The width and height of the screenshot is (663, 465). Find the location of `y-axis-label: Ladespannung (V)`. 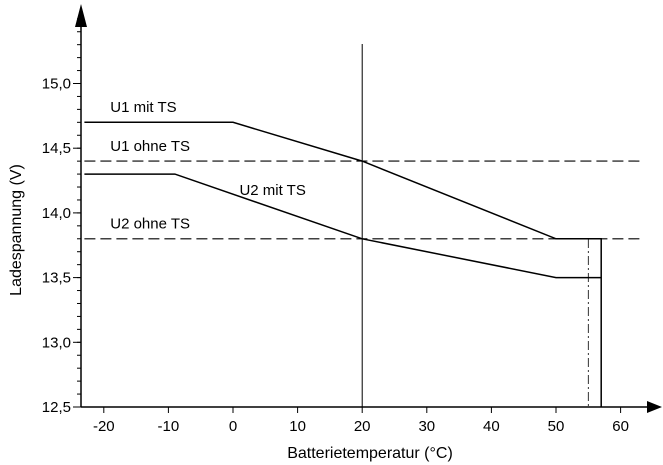

y-axis-label: Ladespannung (V) is located at coordinates (16, 230).